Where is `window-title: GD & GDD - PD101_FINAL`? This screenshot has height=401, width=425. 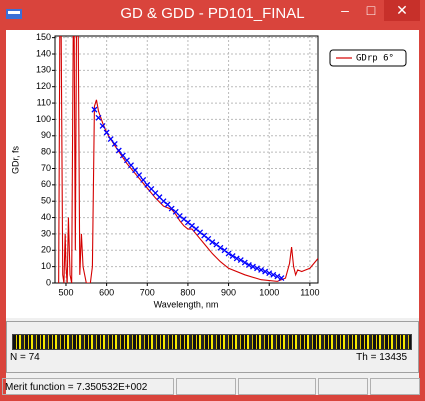 window-title: GD & GDD - PD101_FINAL is located at coordinates (212, 13).